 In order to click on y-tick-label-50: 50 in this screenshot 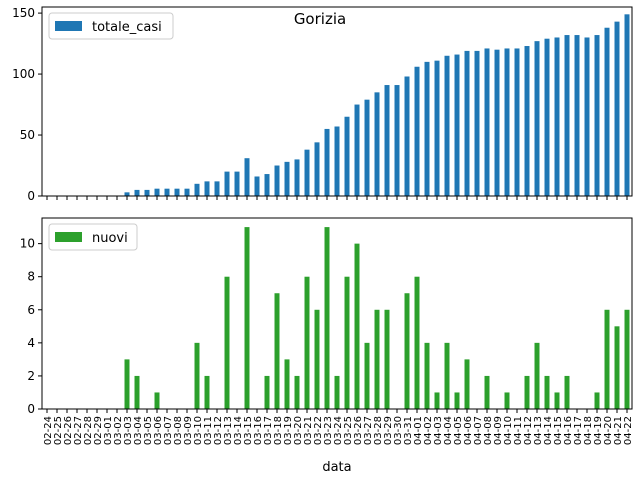, I will do `click(27, 135)`.